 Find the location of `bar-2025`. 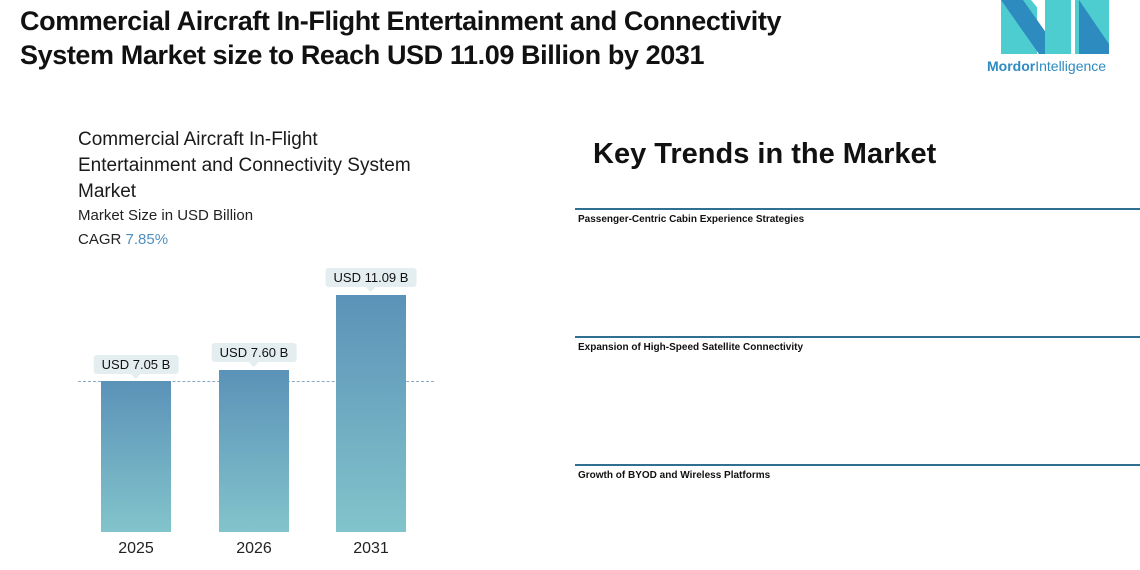

bar-2025 is located at coordinates (136, 456).